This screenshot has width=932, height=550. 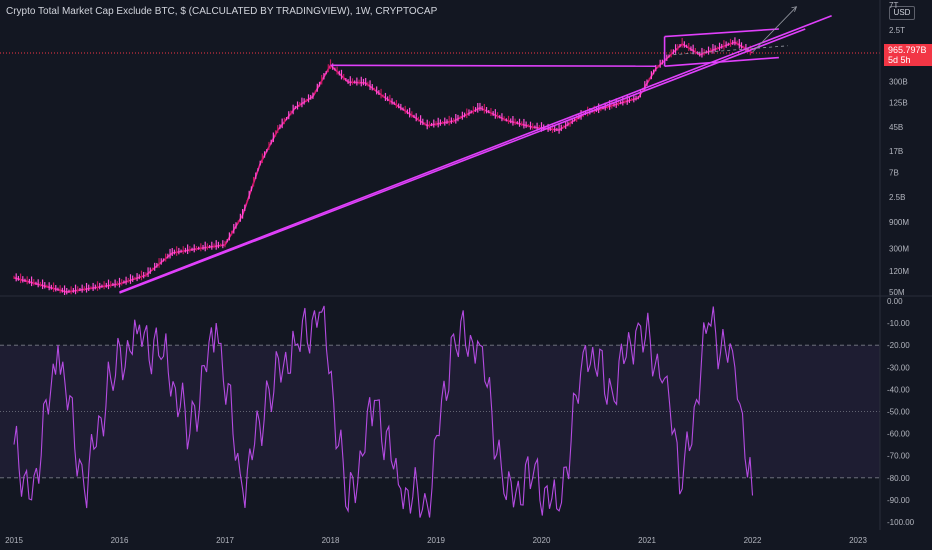 What do you see at coordinates (493, 65) in the screenshot?
I see `trendline-resistance` at bounding box center [493, 65].